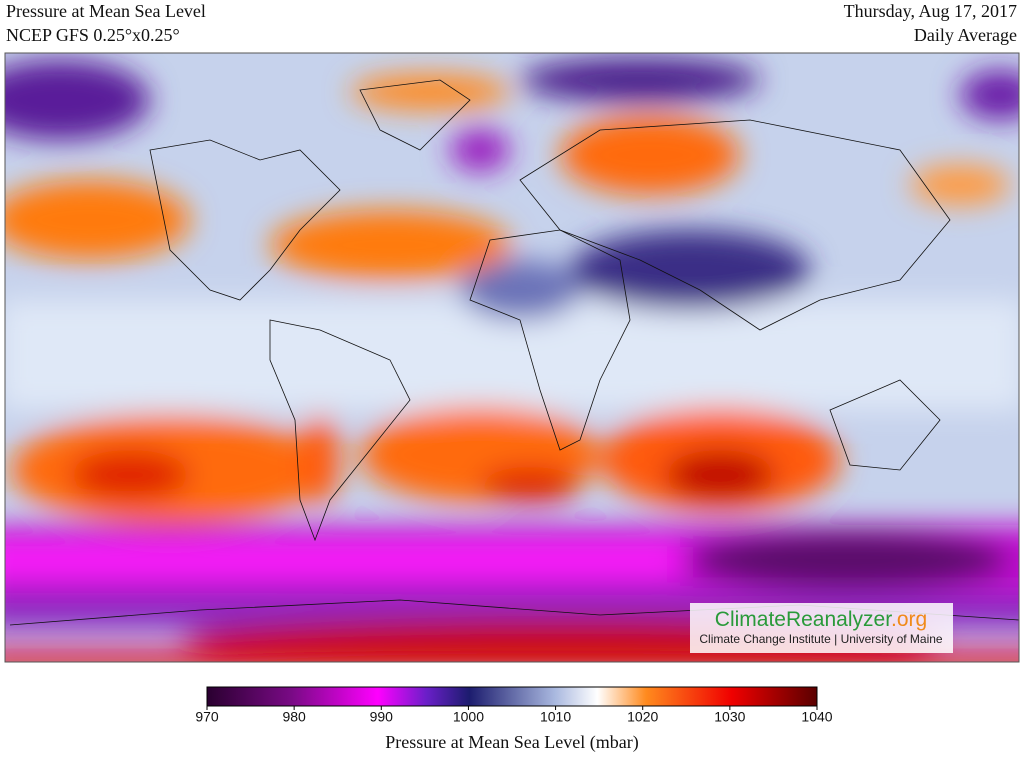 The width and height of the screenshot is (1024, 762). Describe the element at coordinates (294, 717) in the screenshot. I see `colorbar-tick-label: 980` at that location.